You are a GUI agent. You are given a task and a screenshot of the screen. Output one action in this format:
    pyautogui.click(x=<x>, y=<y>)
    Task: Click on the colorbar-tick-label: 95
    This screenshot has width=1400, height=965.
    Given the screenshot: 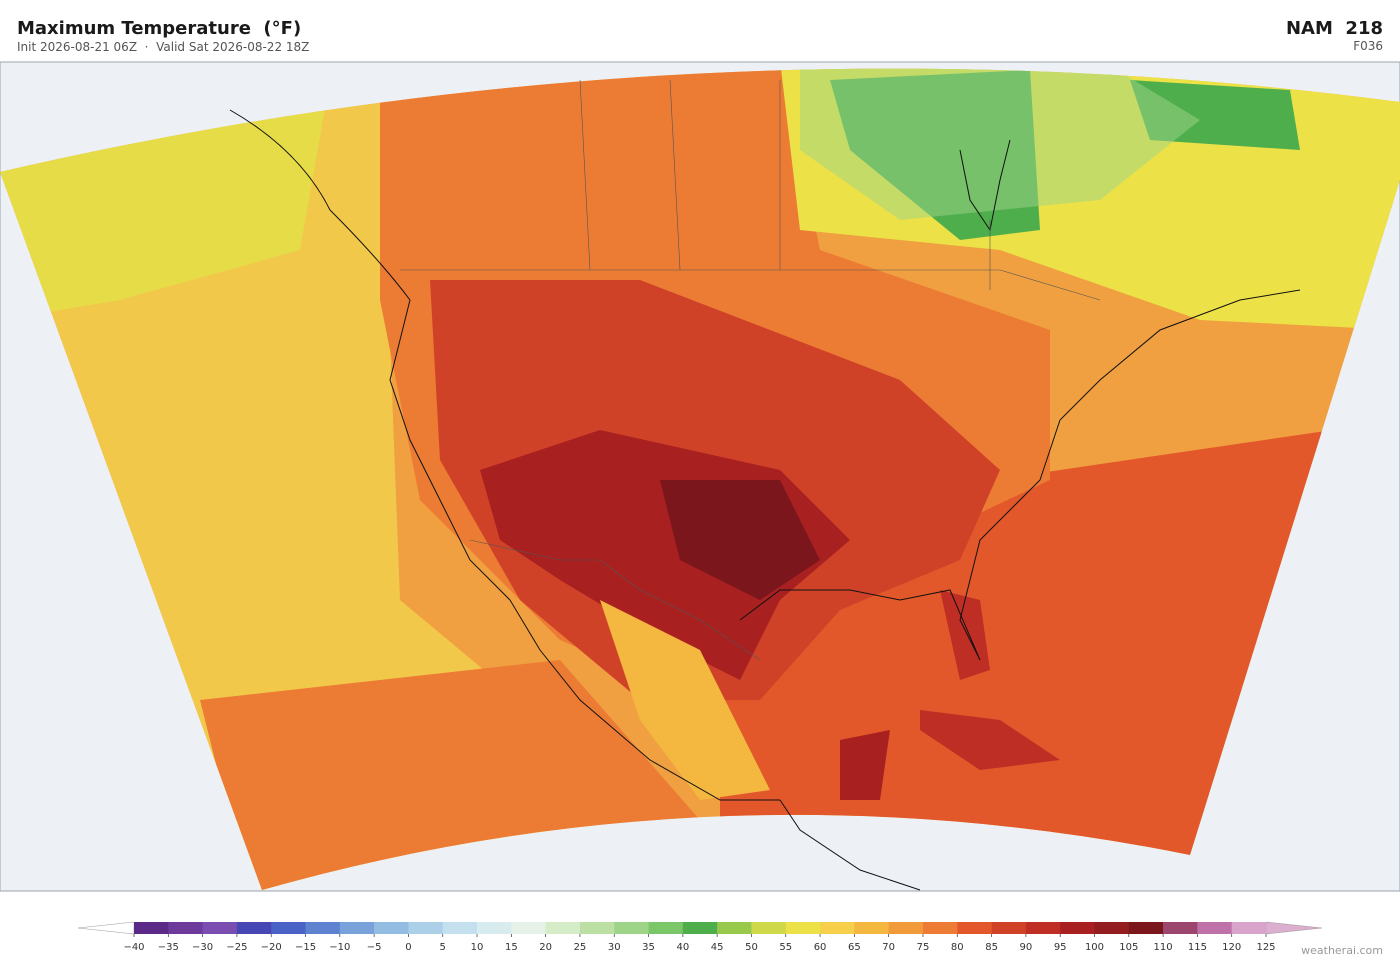 What is the action you would take?
    pyautogui.click(x=1060, y=947)
    